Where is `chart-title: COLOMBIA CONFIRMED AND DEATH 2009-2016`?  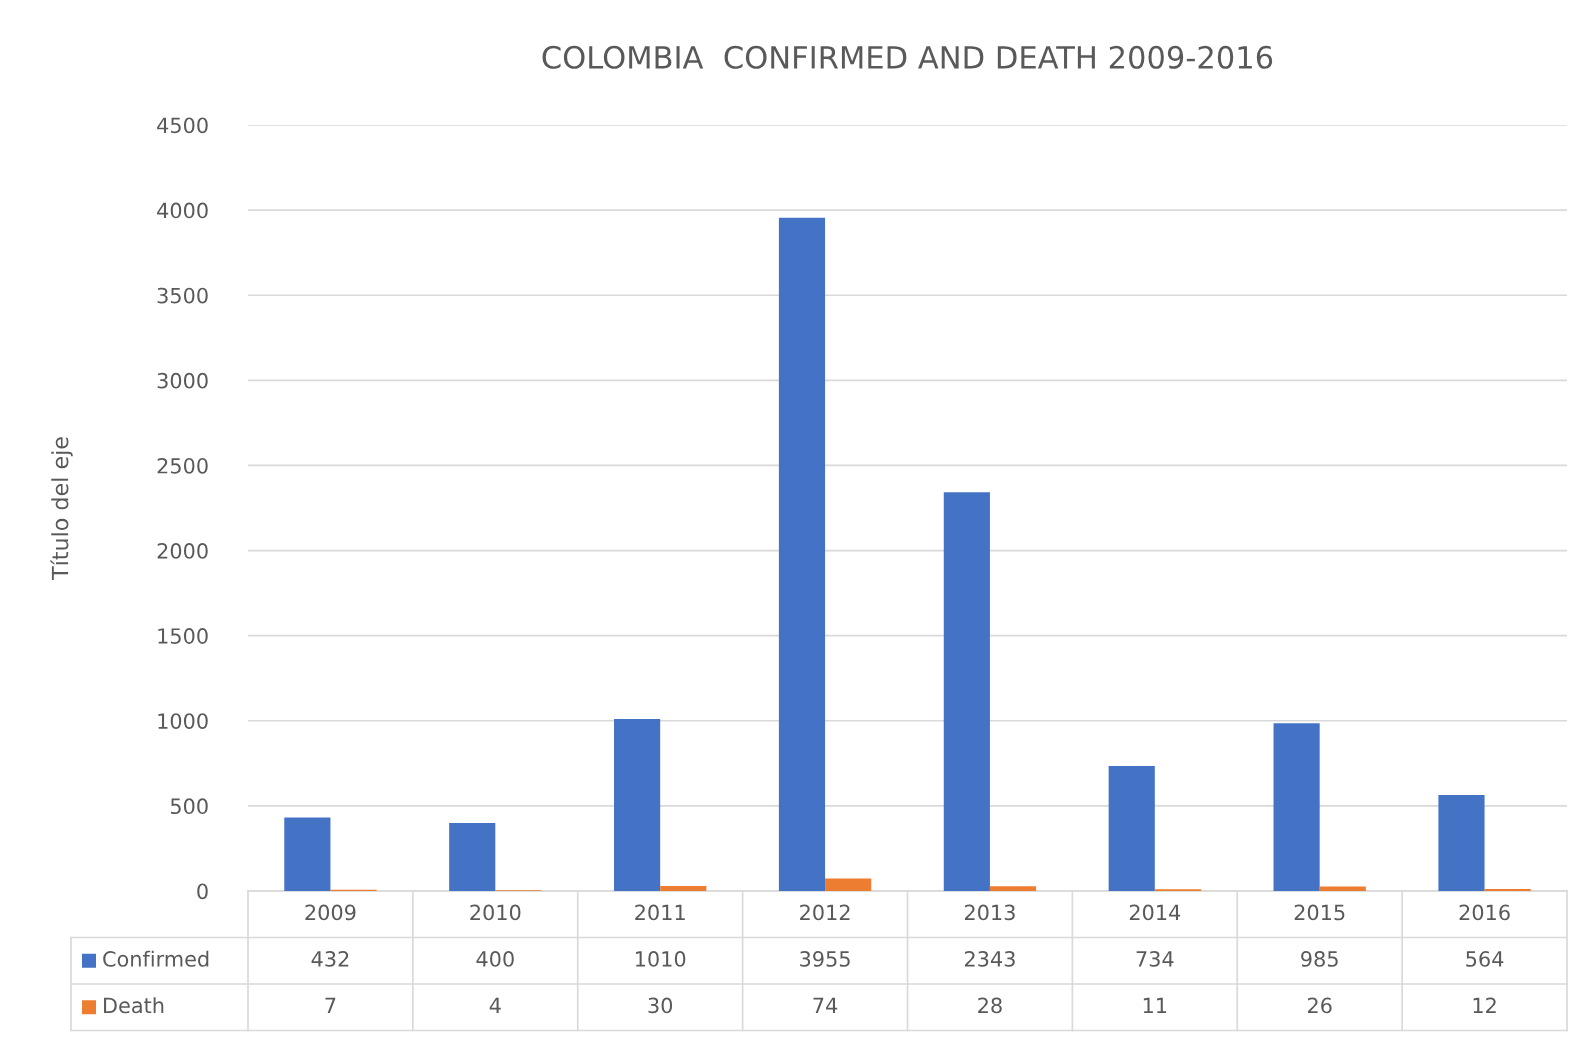 chart-title: COLOMBIA CONFIRMED AND DEATH 2009-2016 is located at coordinates (907, 57).